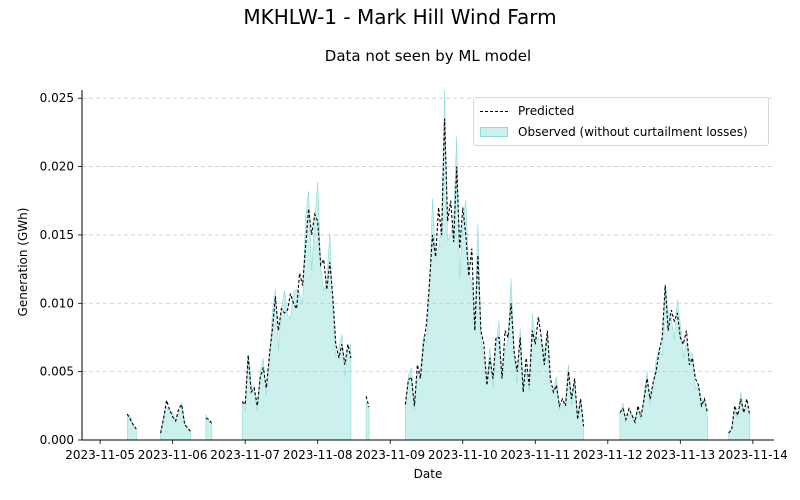 The width and height of the screenshot is (800, 500). I want to click on x-axis-label: Date, so click(428, 474).